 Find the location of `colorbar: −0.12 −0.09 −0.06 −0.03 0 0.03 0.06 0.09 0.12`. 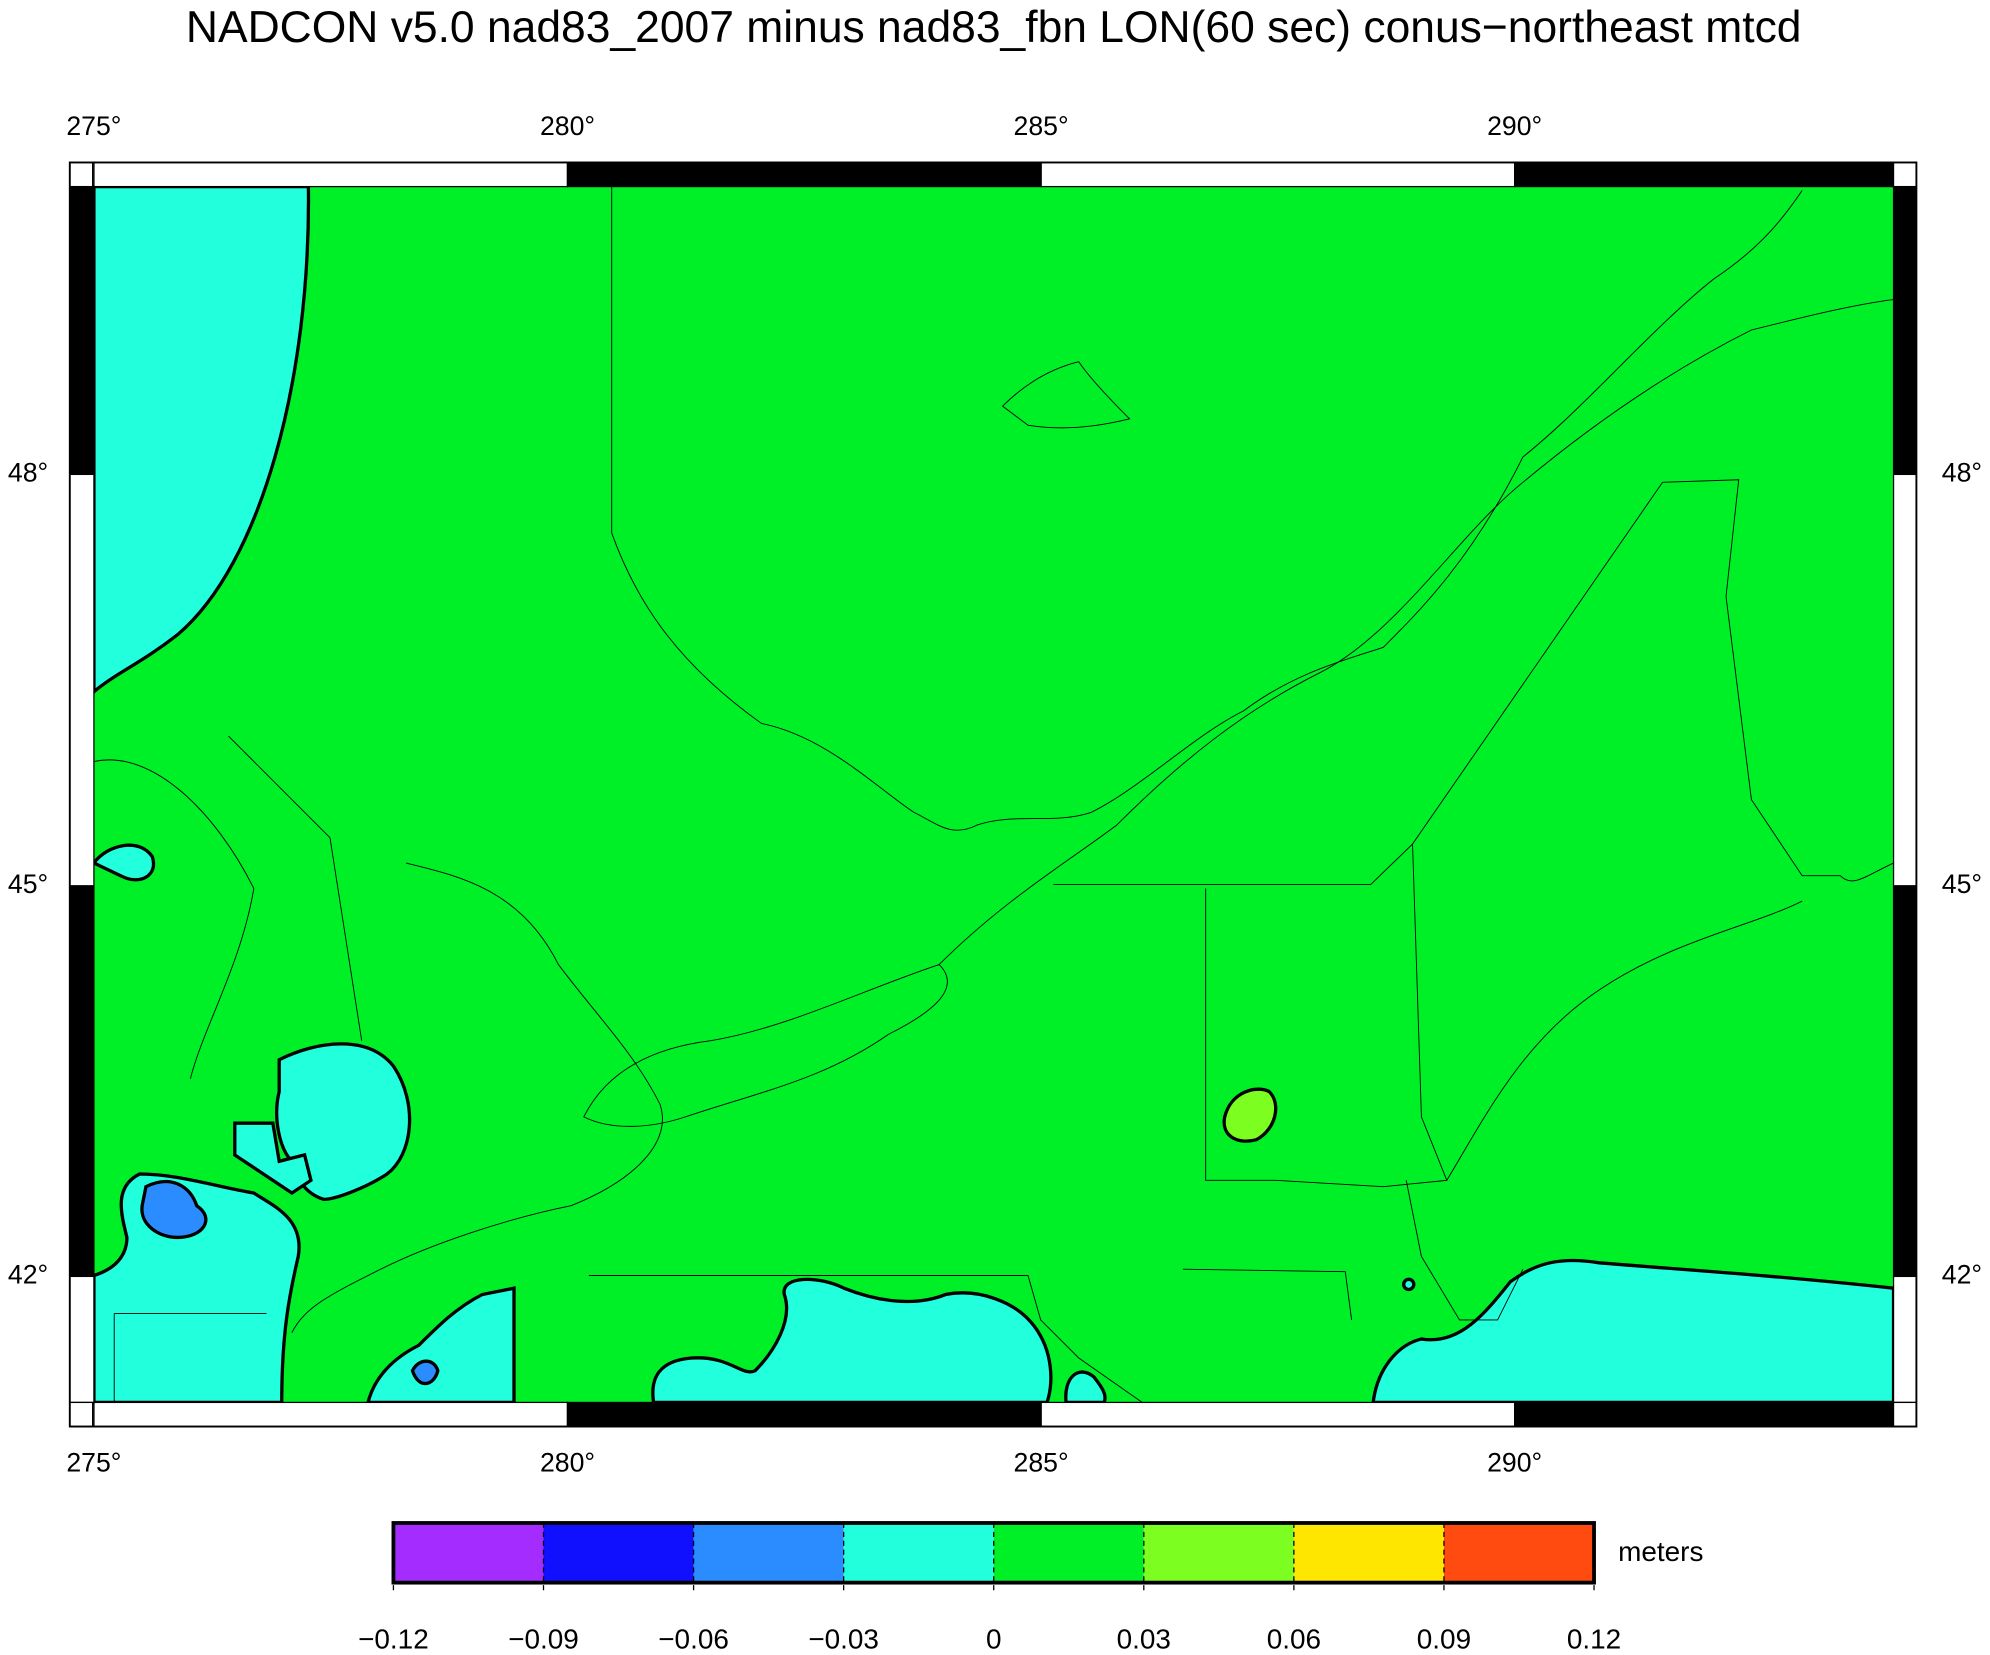

colorbar: −0.12 −0.09 −0.06 −0.03 0 0.03 0.06 0.09 0.12 is located at coordinates (989, 1587).